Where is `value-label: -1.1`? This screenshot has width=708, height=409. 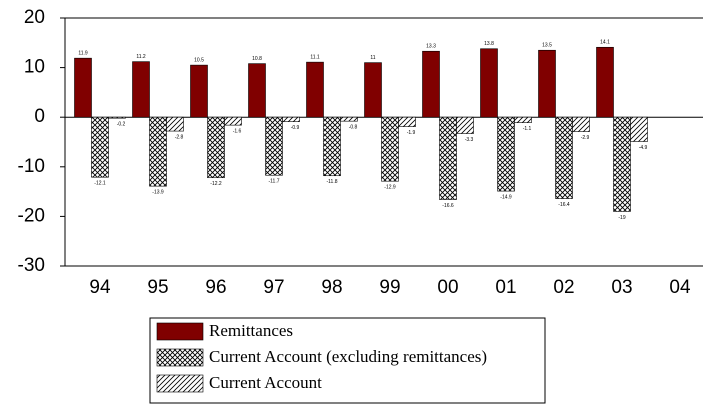 value-label: -1.1 is located at coordinates (527, 129).